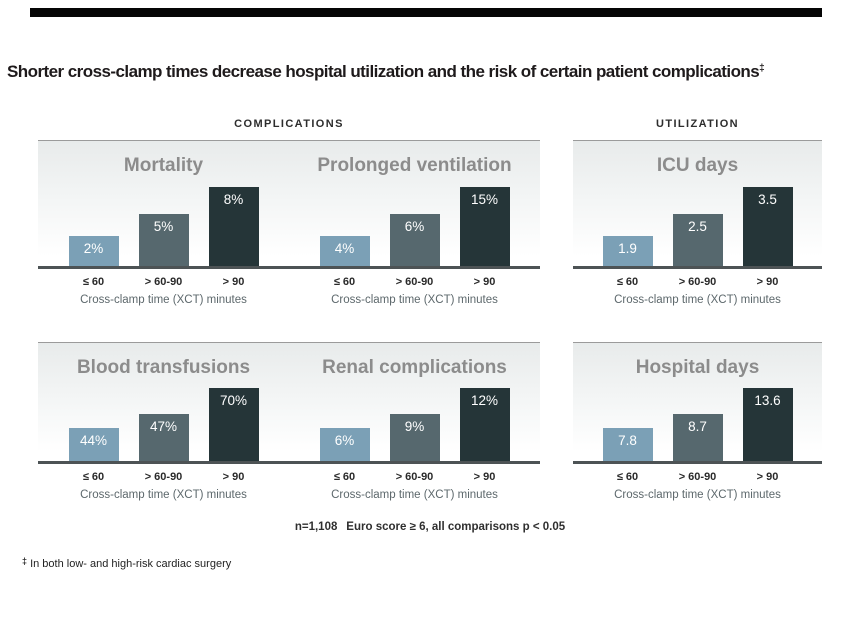 This screenshot has height=638, width=850. I want to click on bar-group: 2% 5% 8%, so click(163, 203).